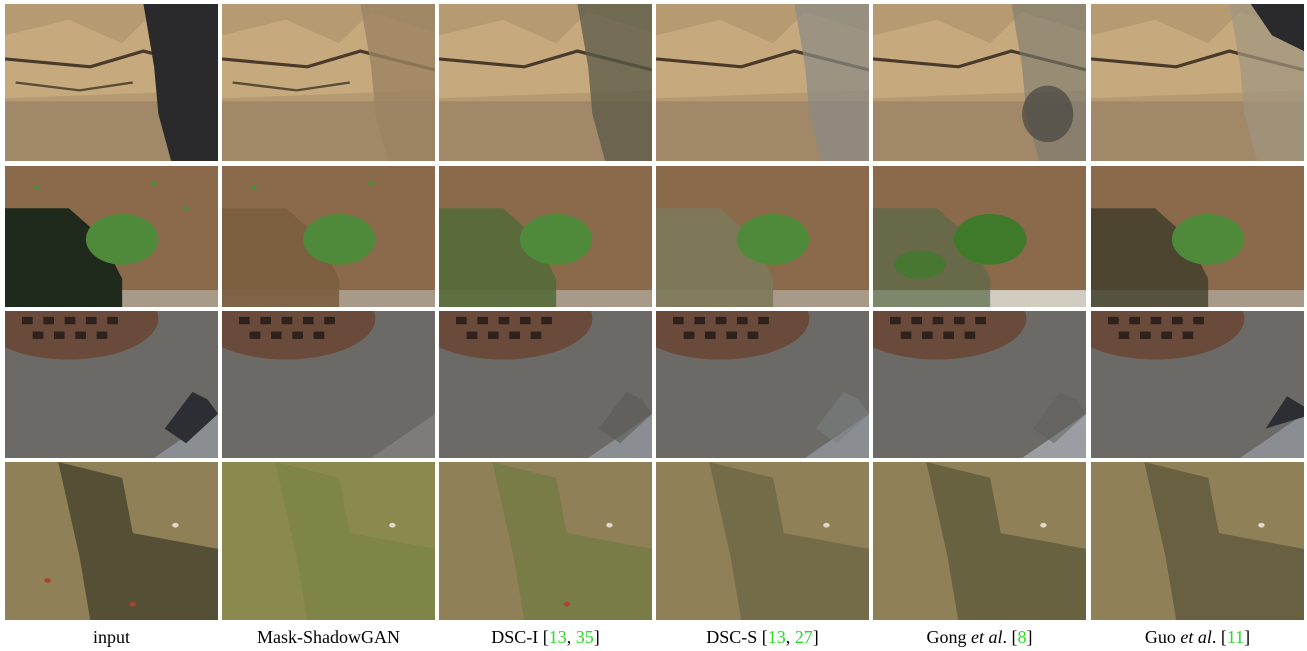 The height and width of the screenshot is (651, 1307). Describe the element at coordinates (111, 82) in the screenshot. I see `image-row1-input` at that location.